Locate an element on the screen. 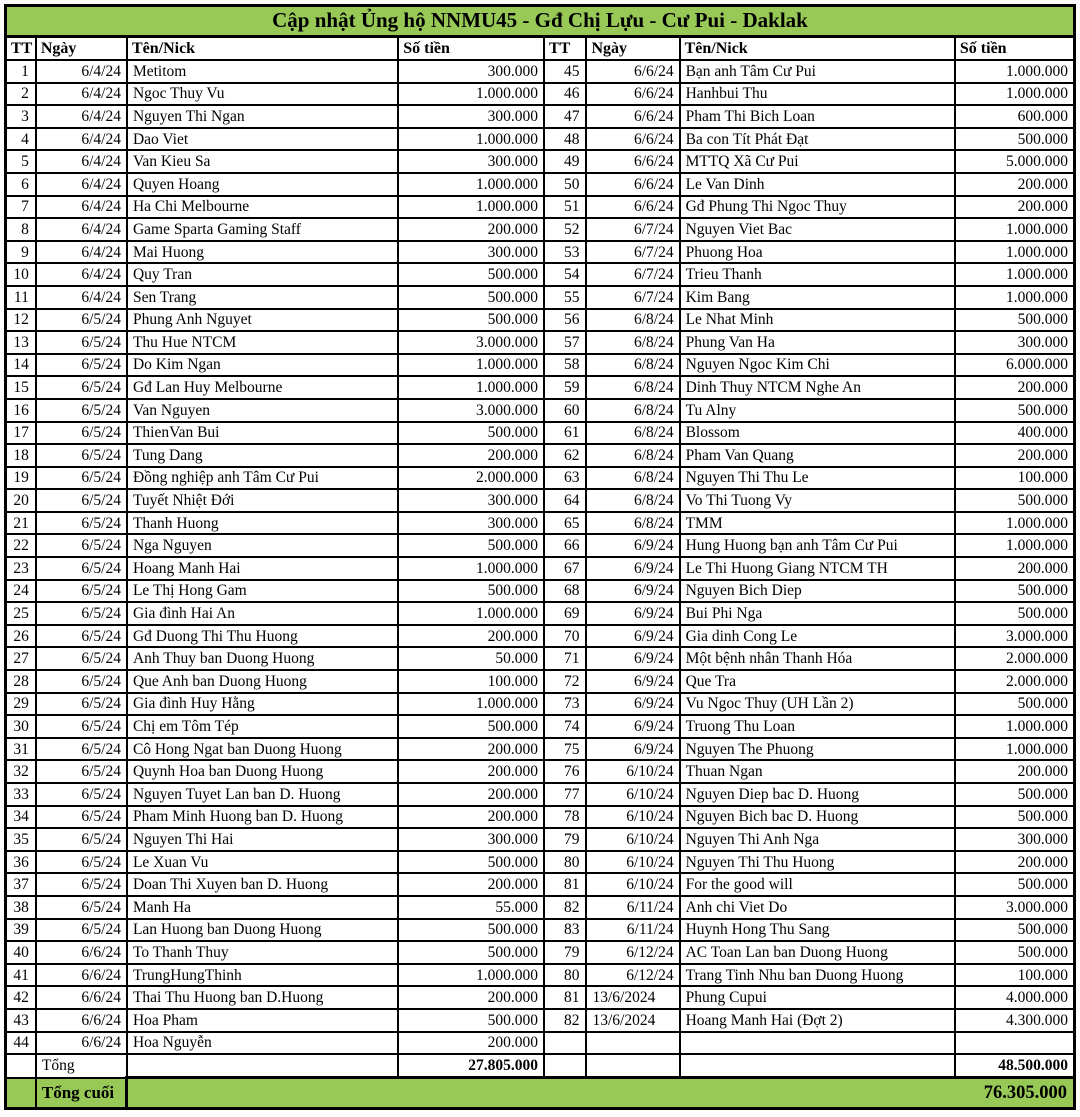 This screenshot has width=1080, height=1117. row-name-cell: Truong Thu Loan is located at coordinates (817, 726).